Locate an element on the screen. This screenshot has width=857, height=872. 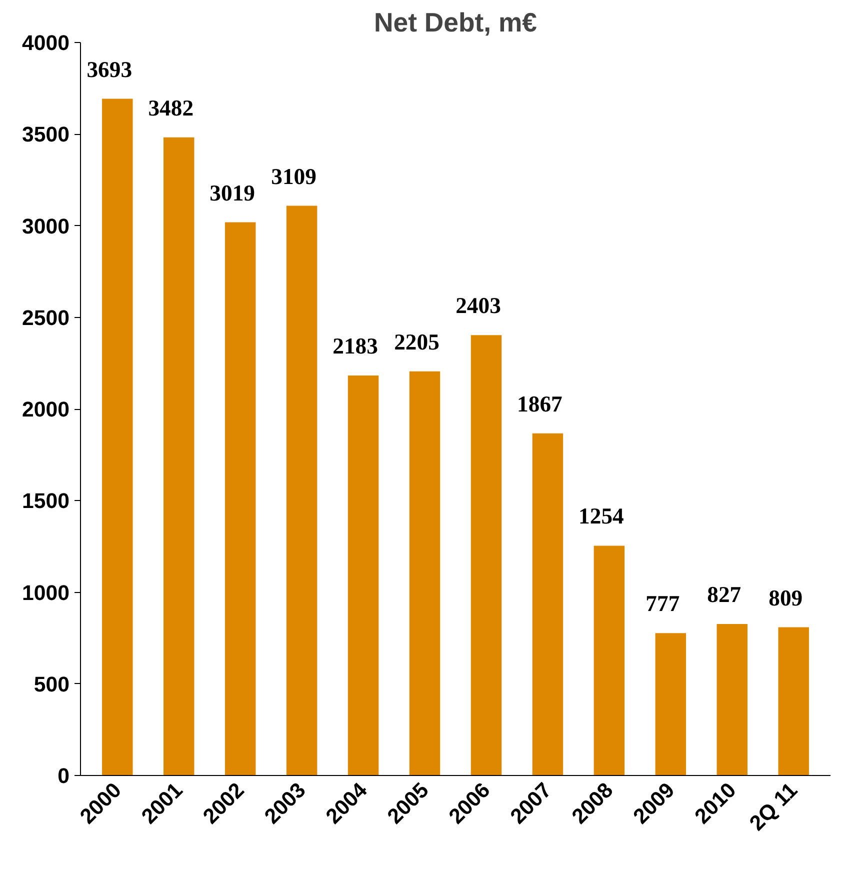
data-label: 3109 is located at coordinates (293, 176).